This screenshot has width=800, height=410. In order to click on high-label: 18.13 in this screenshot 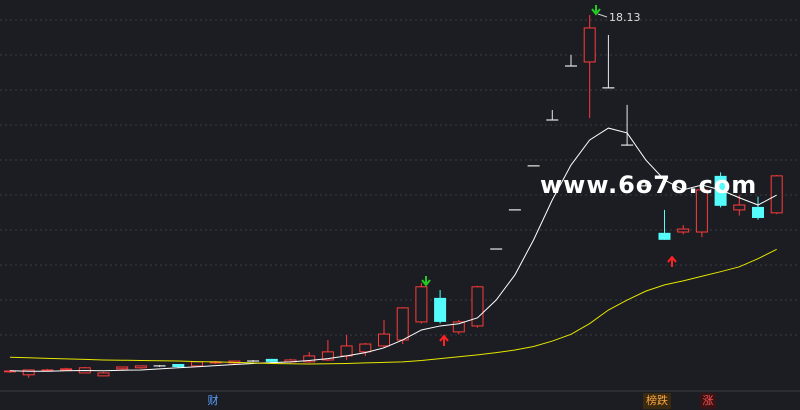, I will do `click(625, 17)`.